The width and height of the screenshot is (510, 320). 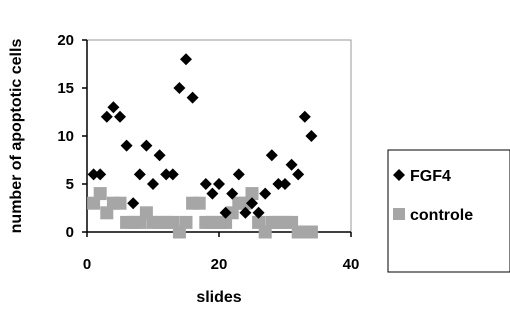 I want to click on x-tick-label: 40, so click(x=351, y=264).